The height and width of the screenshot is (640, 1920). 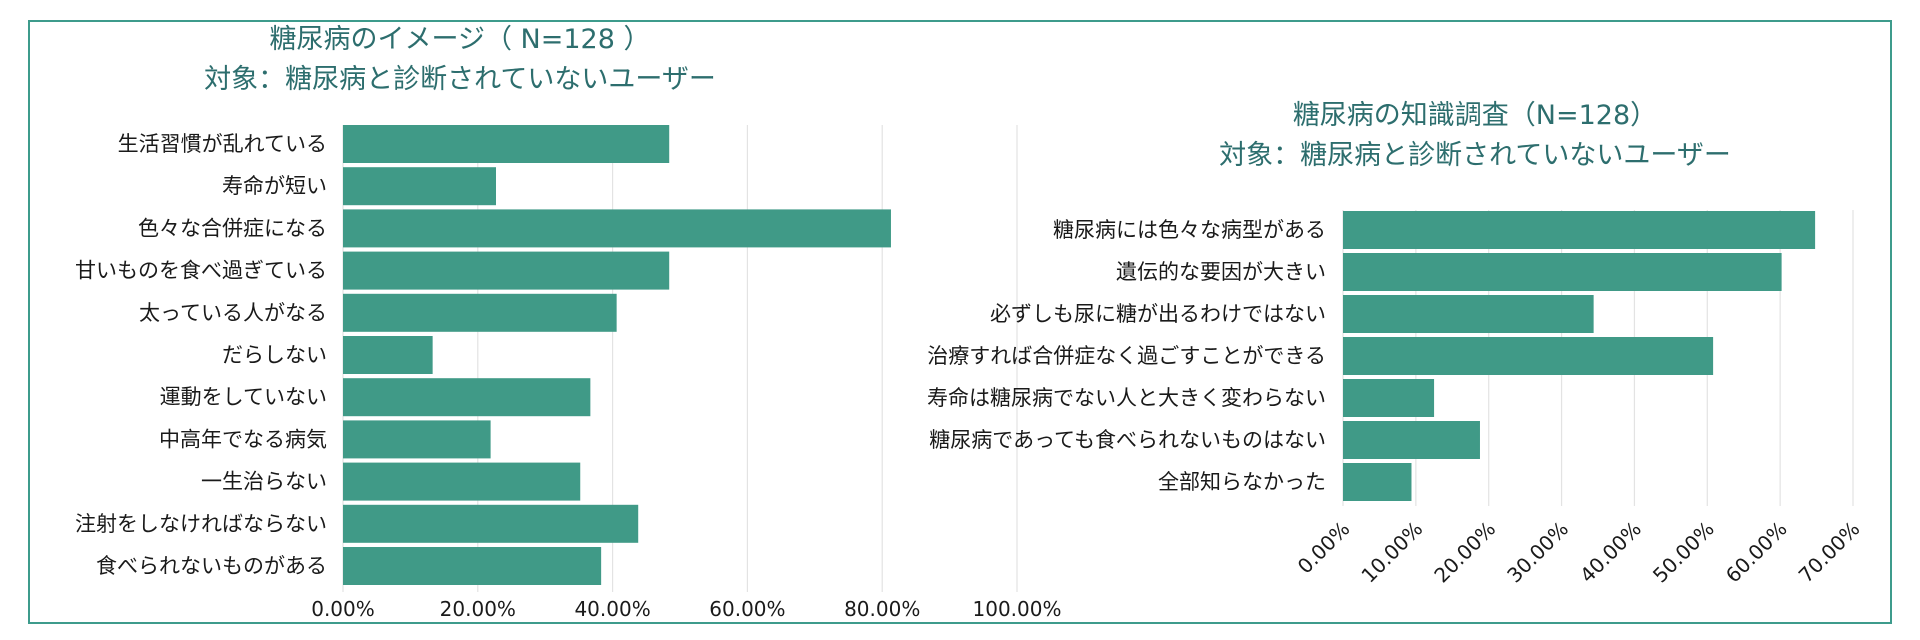 What do you see at coordinates (460, 39) in the screenshot?
I see `chart1-title-line-1: 糖尿病のイメージ（ N=128 ）` at bounding box center [460, 39].